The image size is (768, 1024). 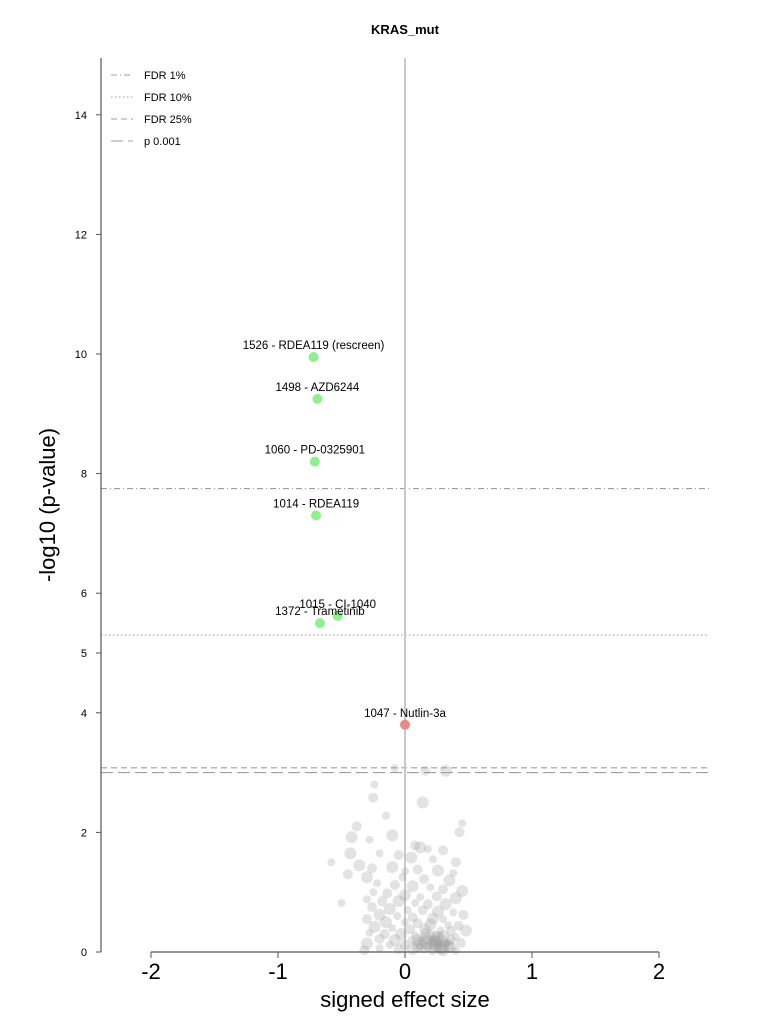 What do you see at coordinates (315, 451) in the screenshot?
I see `point-label: 1060 - PD-0325901` at bounding box center [315, 451].